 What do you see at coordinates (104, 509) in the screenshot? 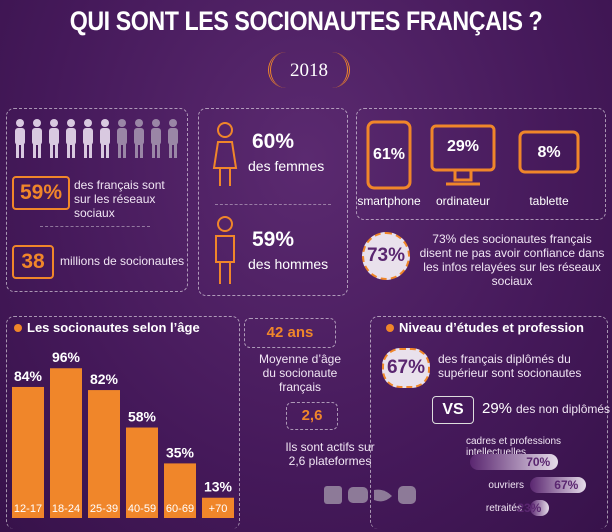
I see `category-label: 25-39` at bounding box center [104, 509].